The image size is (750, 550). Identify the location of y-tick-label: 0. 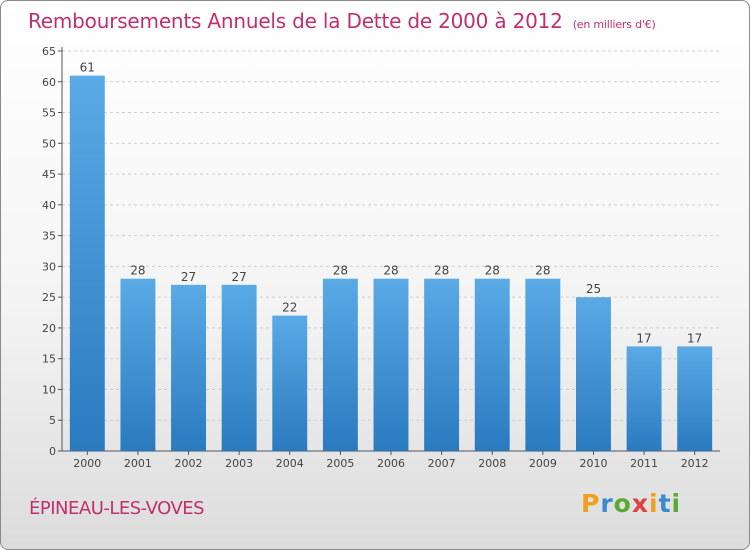
(52, 451).